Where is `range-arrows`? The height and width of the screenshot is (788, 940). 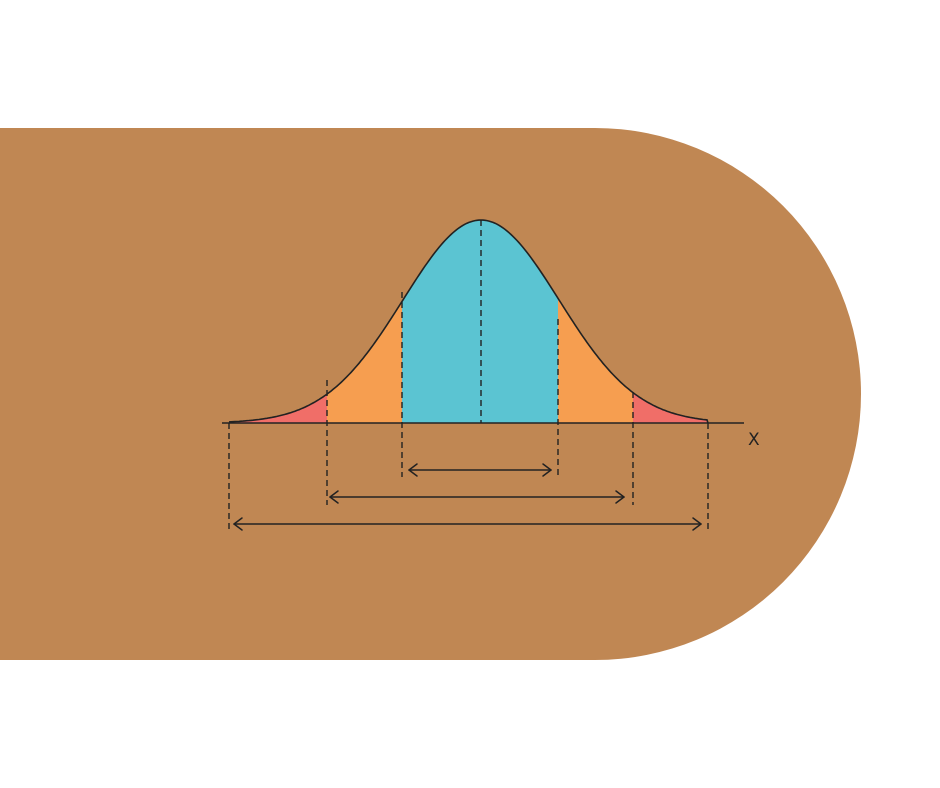 range-arrows is located at coordinates (467, 497).